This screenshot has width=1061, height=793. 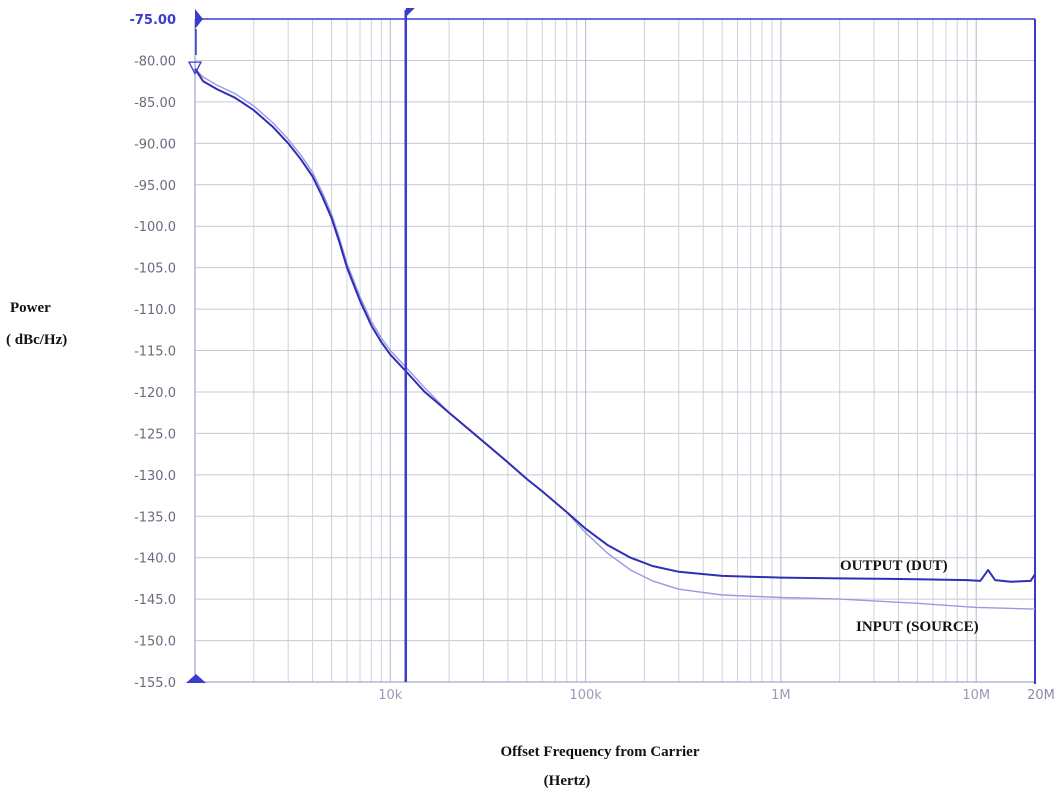 What do you see at coordinates (30, 308) in the screenshot?
I see `y-axis-title: Power` at bounding box center [30, 308].